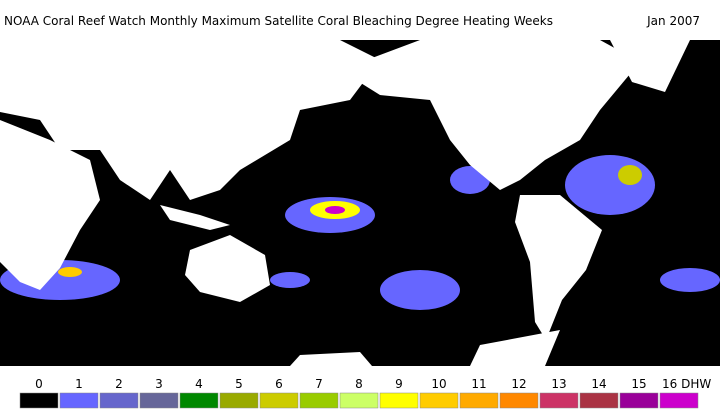  What do you see at coordinates (39, 384) in the screenshot?
I see `colorbar-label: 0` at bounding box center [39, 384].